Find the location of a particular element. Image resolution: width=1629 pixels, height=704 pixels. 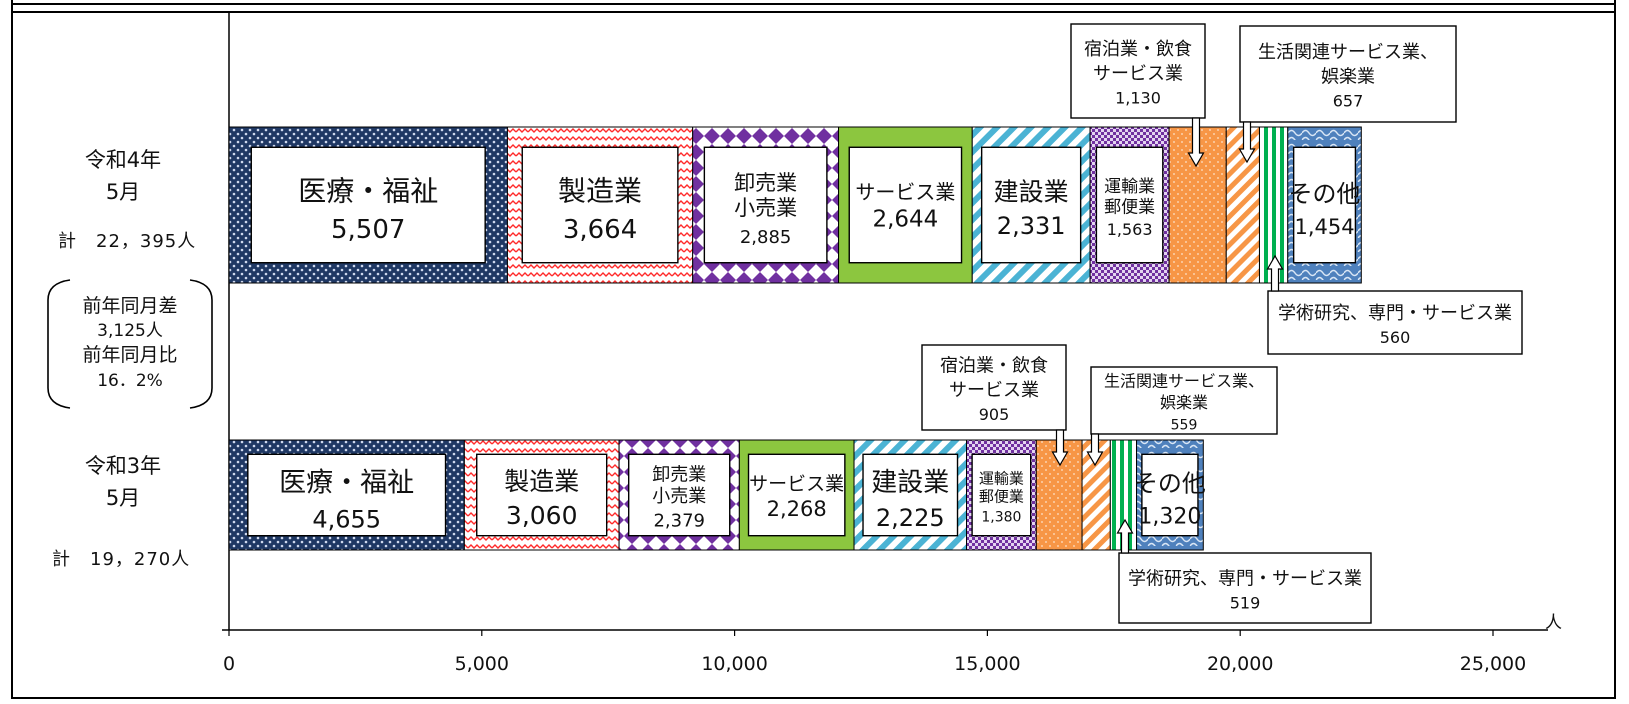

diff-label: 前年同月差 is located at coordinates (130, 306).